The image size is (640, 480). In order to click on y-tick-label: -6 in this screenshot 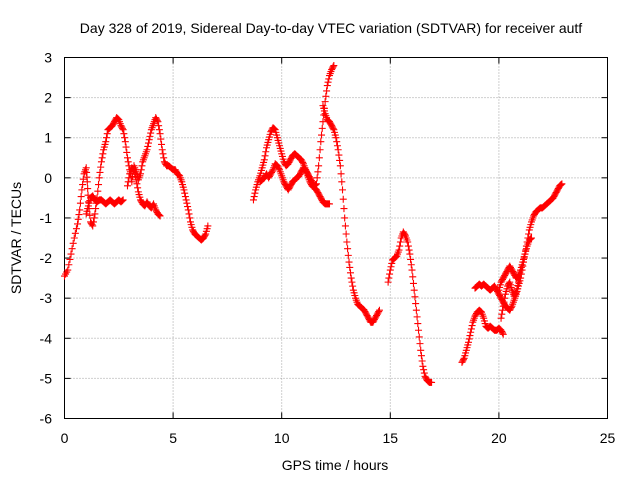, I will do `click(46, 419)`.